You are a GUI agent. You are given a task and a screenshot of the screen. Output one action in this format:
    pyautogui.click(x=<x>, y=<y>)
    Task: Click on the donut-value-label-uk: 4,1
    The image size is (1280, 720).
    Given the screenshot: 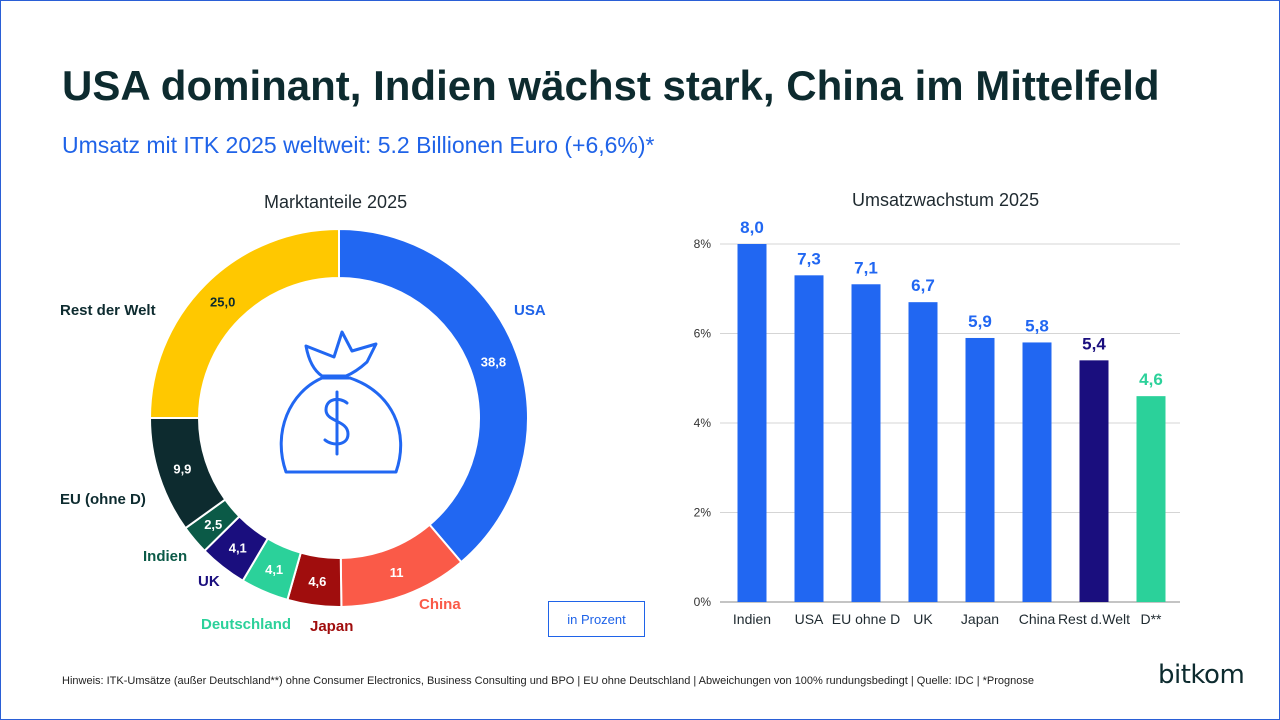 What is the action you would take?
    pyautogui.click(x=238, y=548)
    